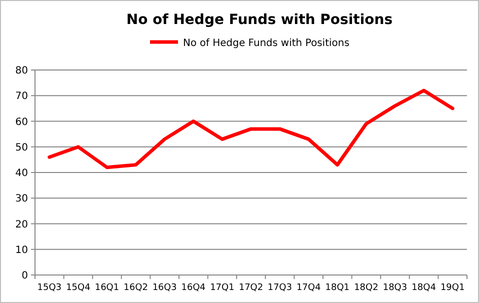 The height and width of the screenshot is (303, 479). I want to click on y-tick-label: 20, so click(21, 224).